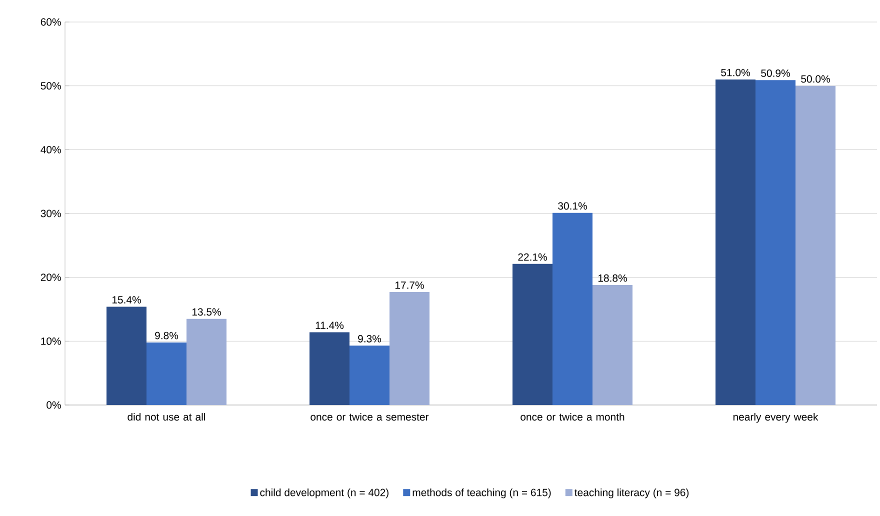 The width and height of the screenshot is (880, 516). What do you see at coordinates (481, 493) in the screenshot?
I see `legend-label: methods of teaching (n = 615)` at bounding box center [481, 493].